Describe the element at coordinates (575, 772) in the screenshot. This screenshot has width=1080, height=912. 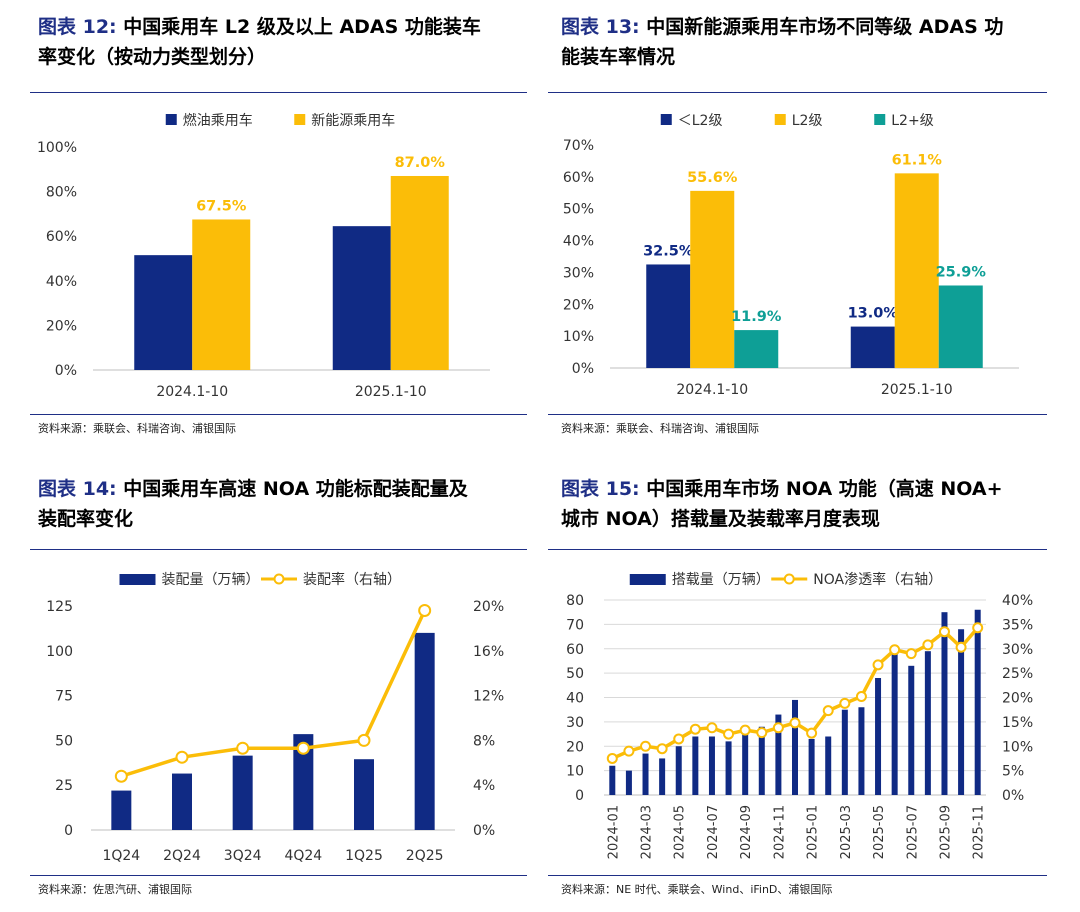
I see `c15-ytick-left-1: 10` at that location.